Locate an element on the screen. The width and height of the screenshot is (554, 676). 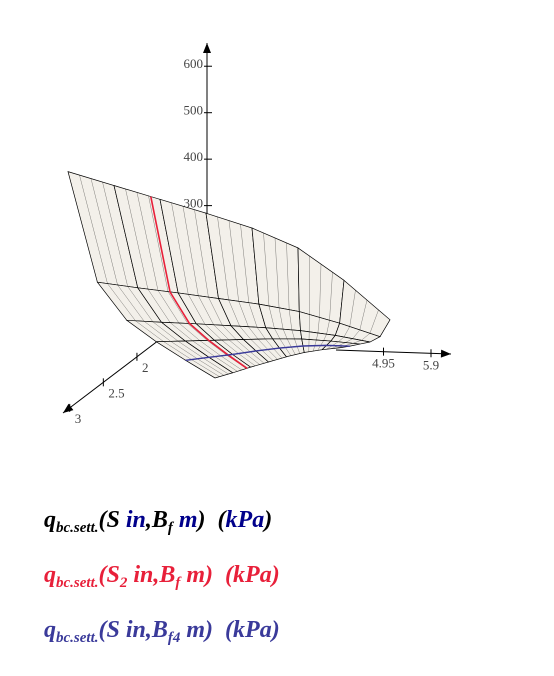
legend-text: in is located at coordinates (135, 520).